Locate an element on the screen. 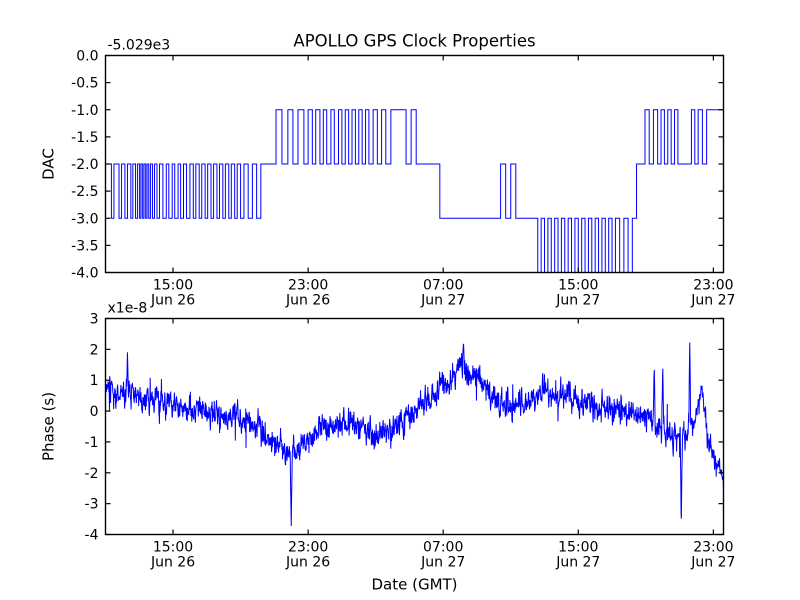  ytick-label-phase-plot: -4 is located at coordinates (92, 536).